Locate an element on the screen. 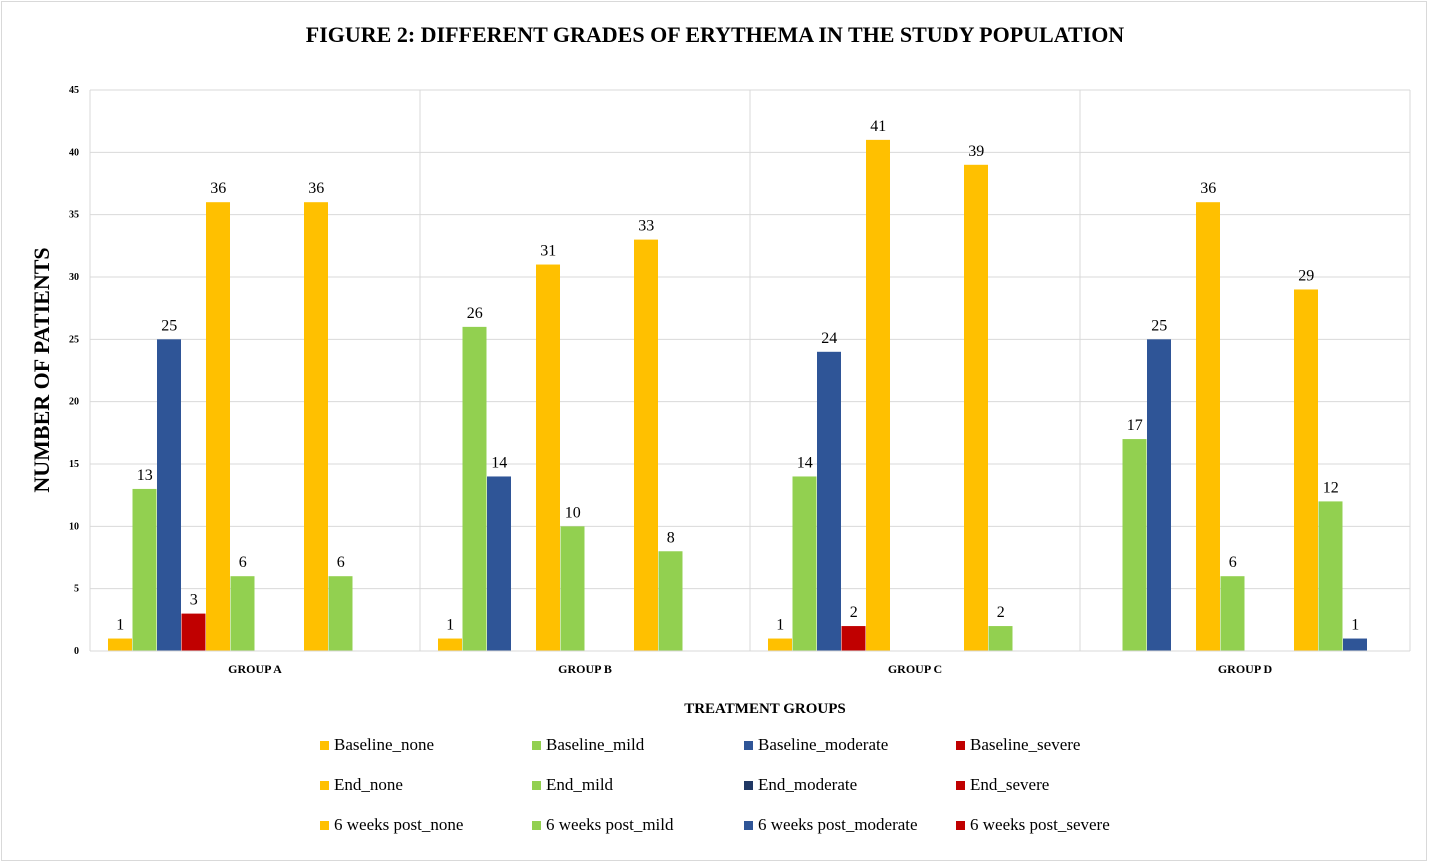 Image resolution: width=1430 pixels, height=864 pixels. legend-item: 6 weeks post_moderate is located at coordinates (850, 825).